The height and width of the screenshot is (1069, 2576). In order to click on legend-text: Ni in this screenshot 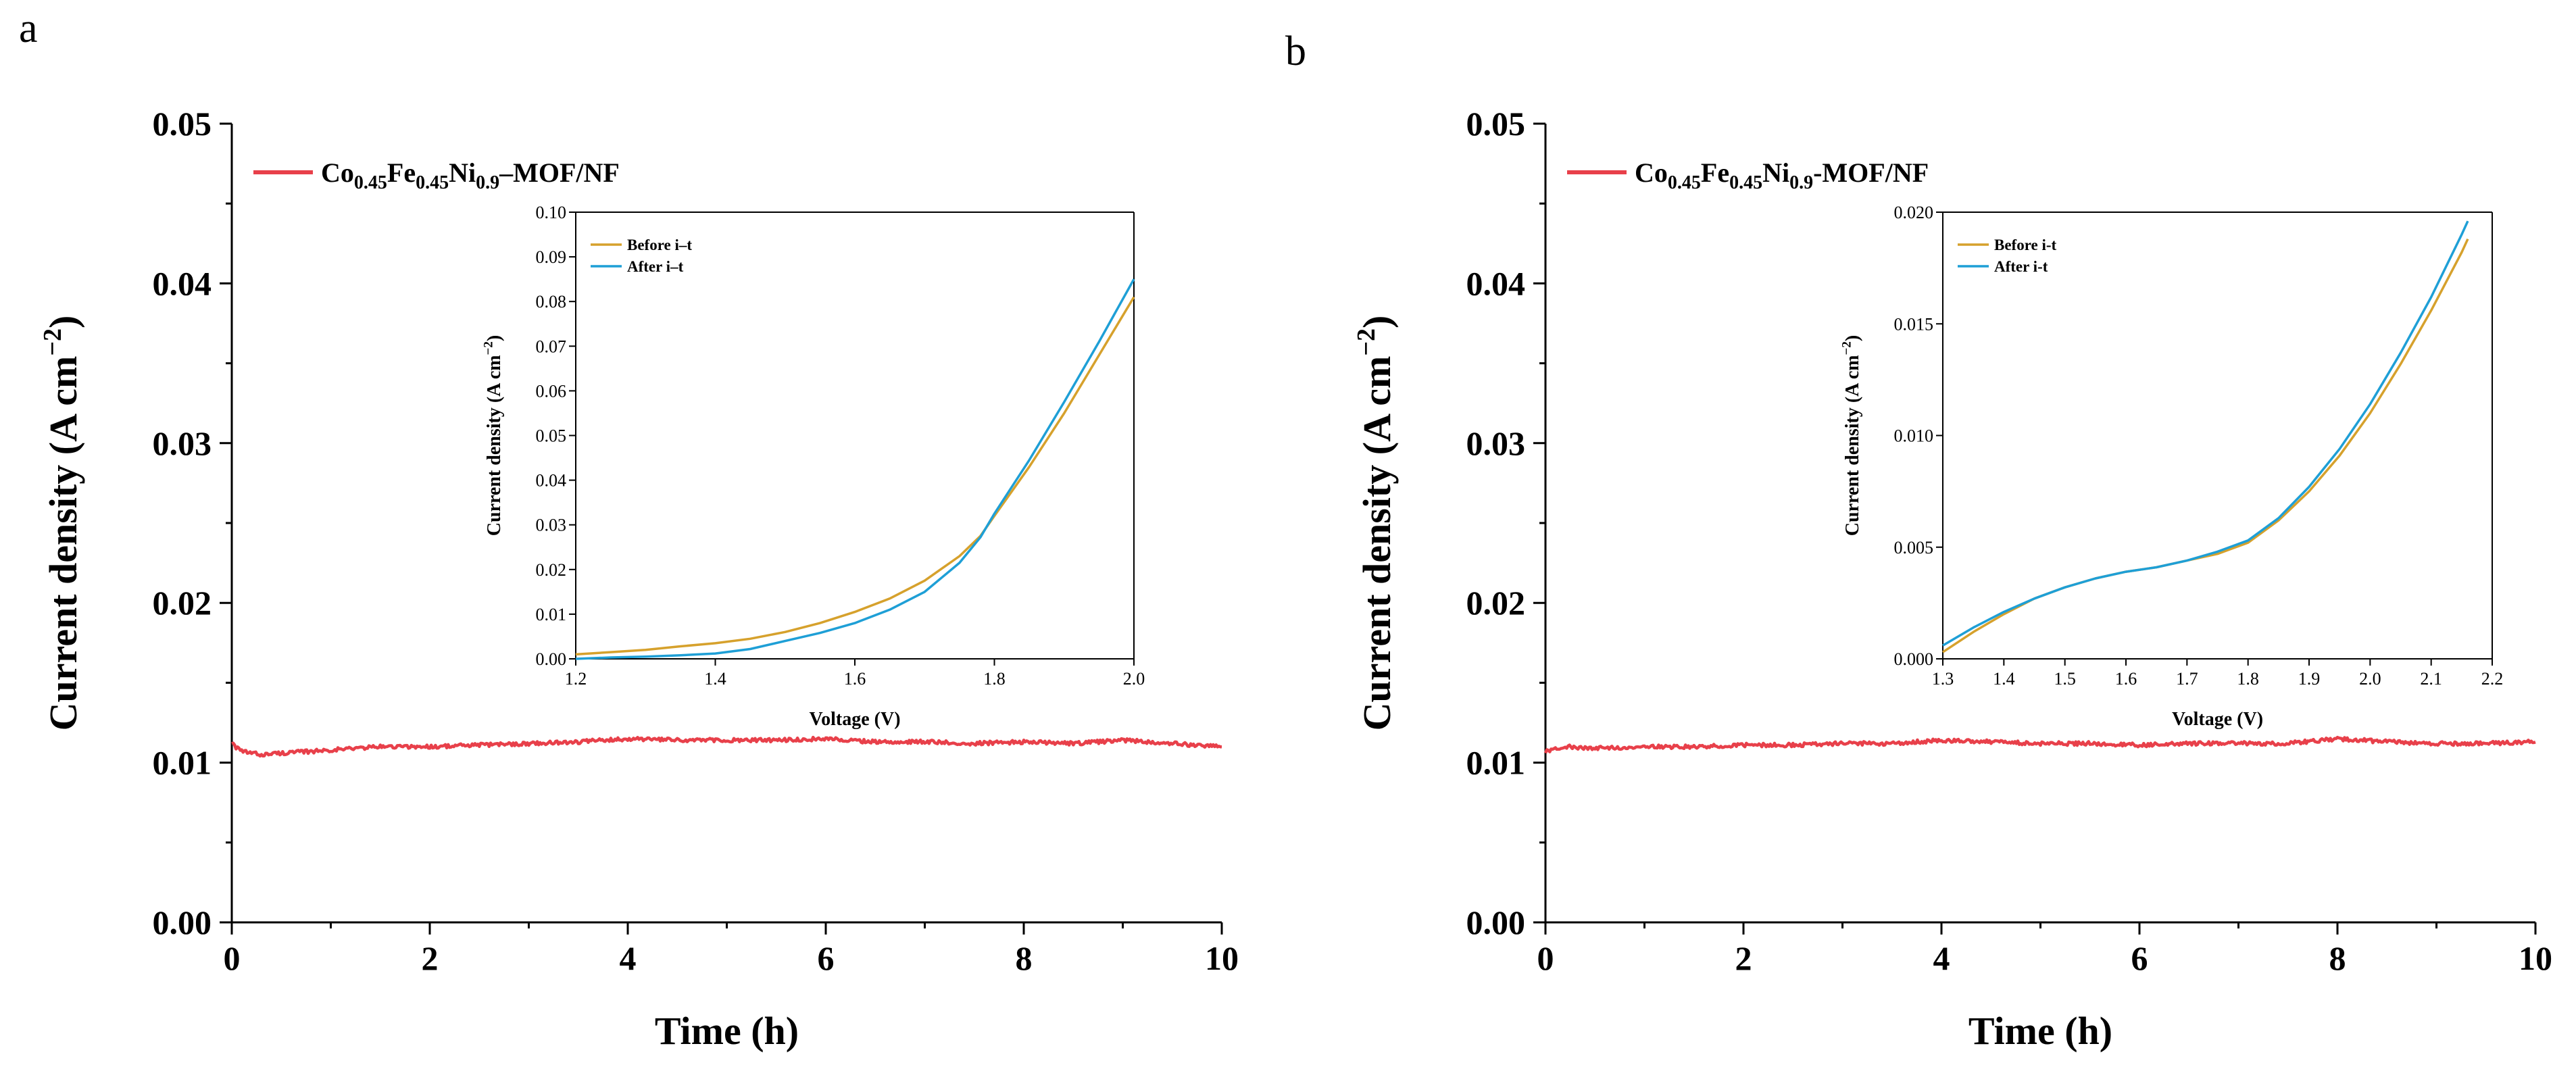, I will do `click(463, 172)`.